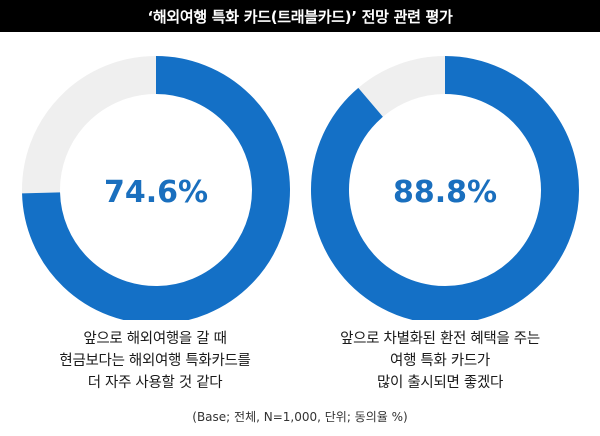 This screenshot has width=600, height=436. I want to click on caption-right-line-2: 여행 특화 카드가, so click(440, 361).